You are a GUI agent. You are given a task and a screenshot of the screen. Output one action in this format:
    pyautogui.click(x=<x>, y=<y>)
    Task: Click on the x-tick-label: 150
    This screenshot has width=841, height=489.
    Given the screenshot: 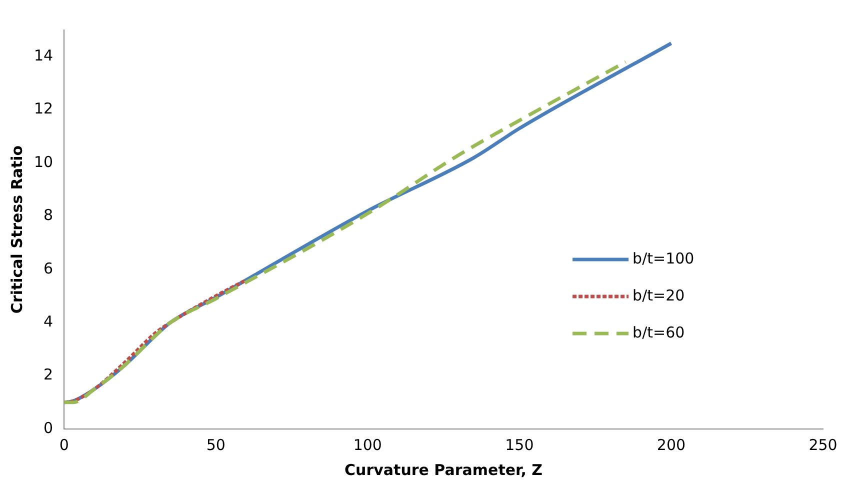 What is the action you would take?
    pyautogui.click(x=519, y=445)
    